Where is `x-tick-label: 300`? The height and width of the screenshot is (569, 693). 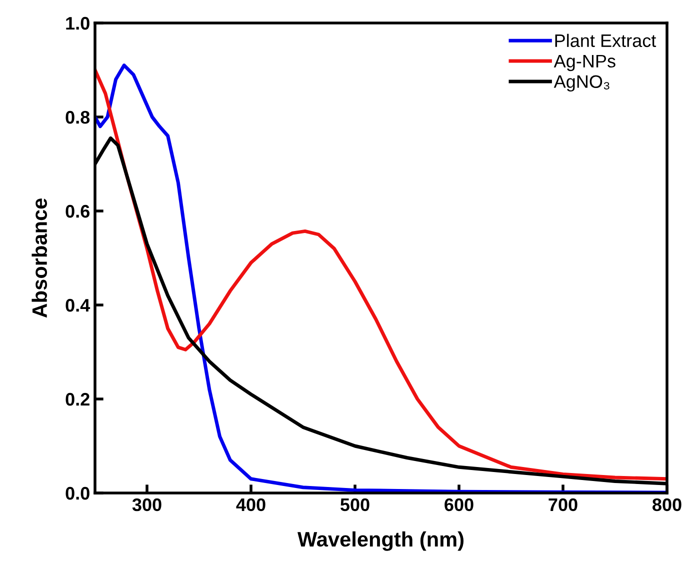 x-tick-label: 300 is located at coordinates (147, 505).